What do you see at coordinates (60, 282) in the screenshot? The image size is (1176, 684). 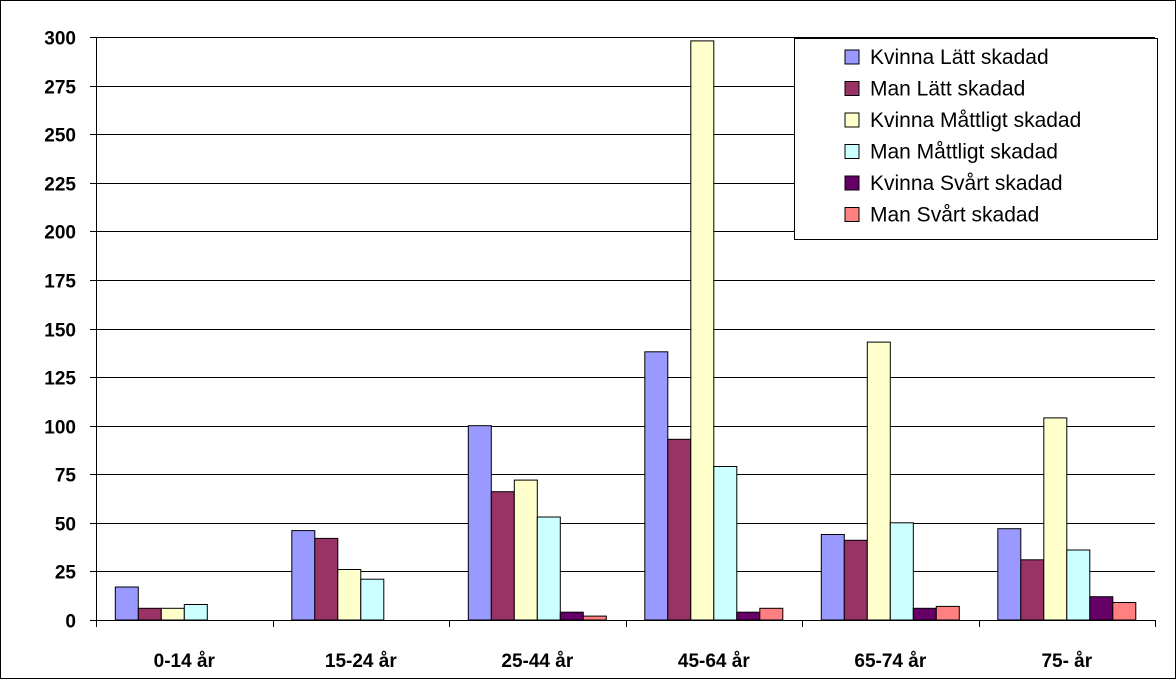 I see `y-tick-label: 175` at bounding box center [60, 282].